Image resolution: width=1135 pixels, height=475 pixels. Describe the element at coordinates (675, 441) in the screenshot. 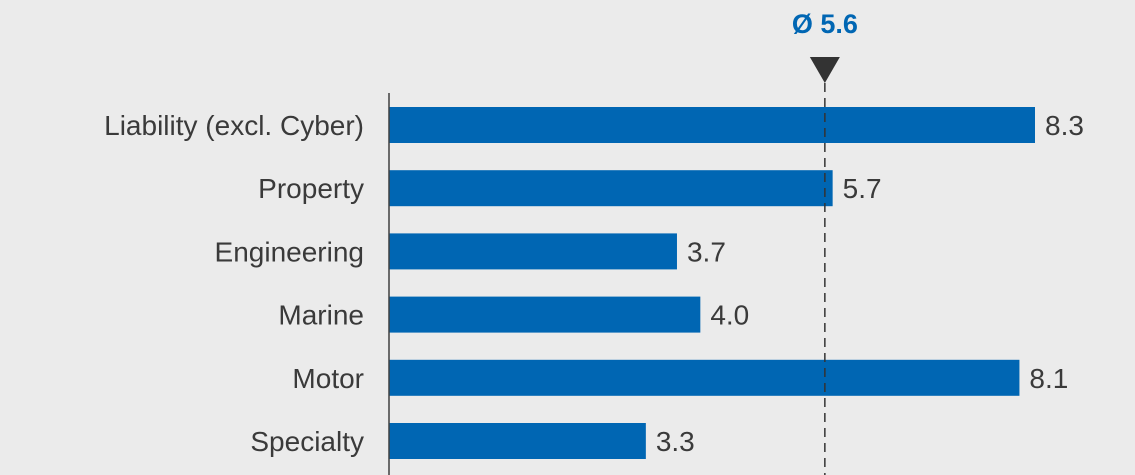

I see `value-label: 3.3` at that location.